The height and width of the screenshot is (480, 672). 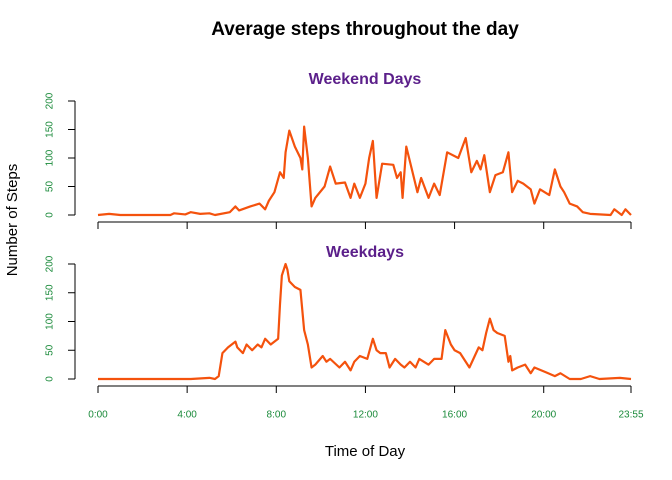 I want to click on x-axis-label: Time of Day, so click(x=365, y=451).